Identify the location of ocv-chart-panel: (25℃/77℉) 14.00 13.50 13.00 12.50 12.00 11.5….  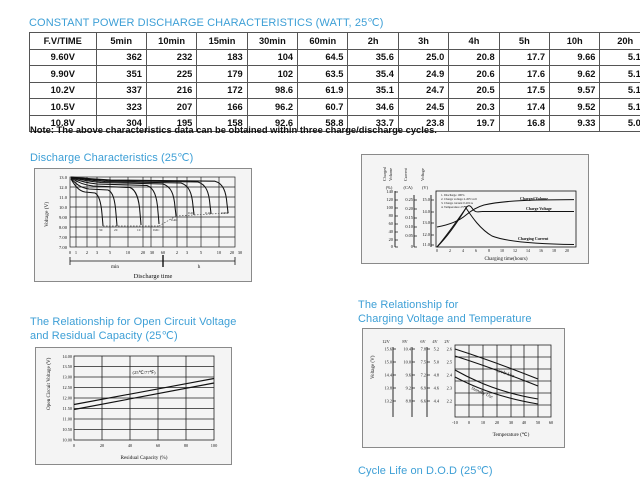
(133, 406).